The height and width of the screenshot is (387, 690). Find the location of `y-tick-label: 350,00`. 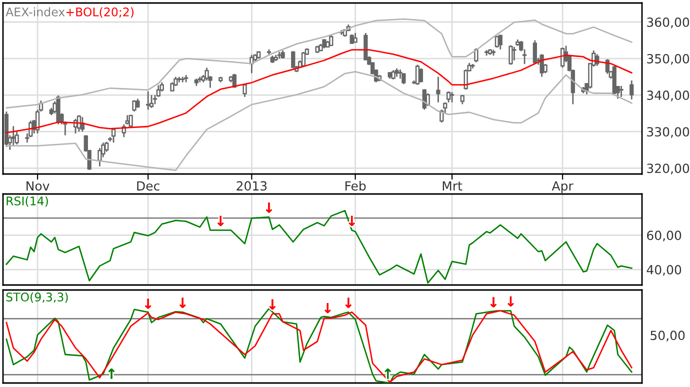

y-tick-label: 350,00 is located at coordinates (668, 59).